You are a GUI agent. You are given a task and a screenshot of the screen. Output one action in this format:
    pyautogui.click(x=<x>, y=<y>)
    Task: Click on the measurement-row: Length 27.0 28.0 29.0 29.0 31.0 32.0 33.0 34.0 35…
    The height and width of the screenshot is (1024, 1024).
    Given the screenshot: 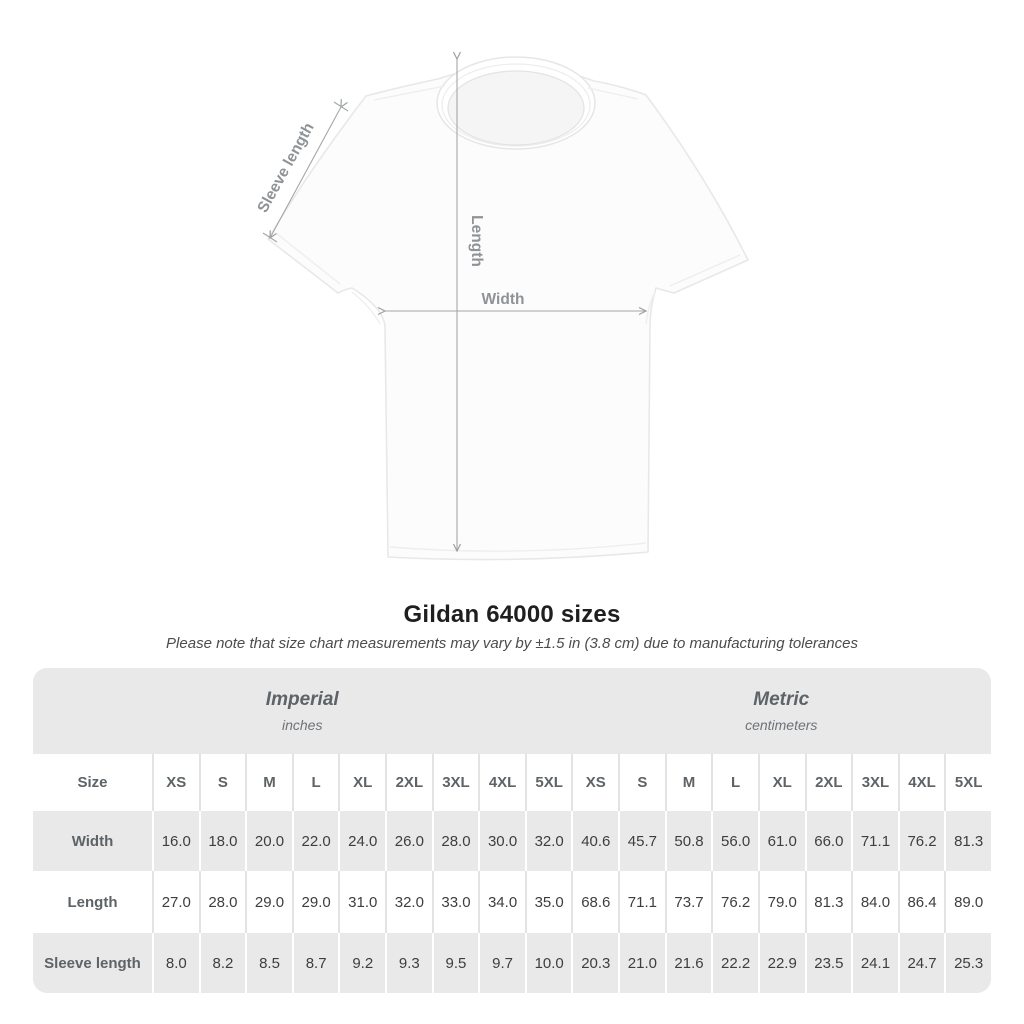 What is the action you would take?
    pyautogui.click(x=512, y=902)
    